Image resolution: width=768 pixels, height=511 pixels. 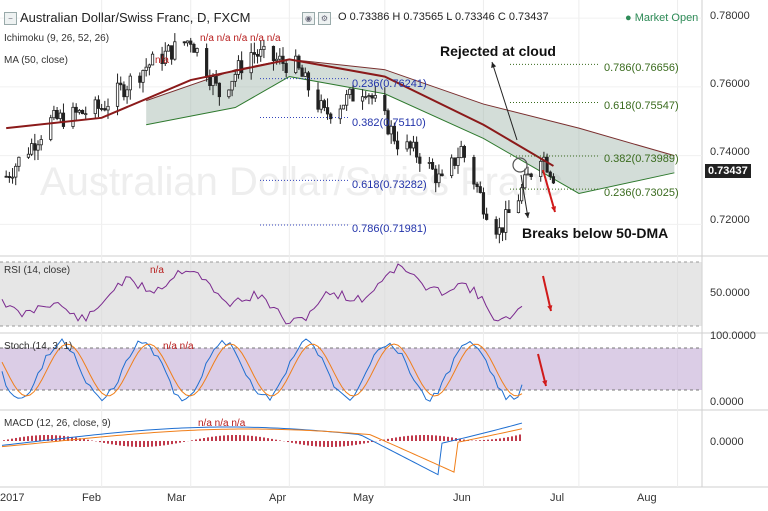 What do you see at coordinates (37, 270) in the screenshot?
I see `rsi-legend: RSI (14, close)` at bounding box center [37, 270].